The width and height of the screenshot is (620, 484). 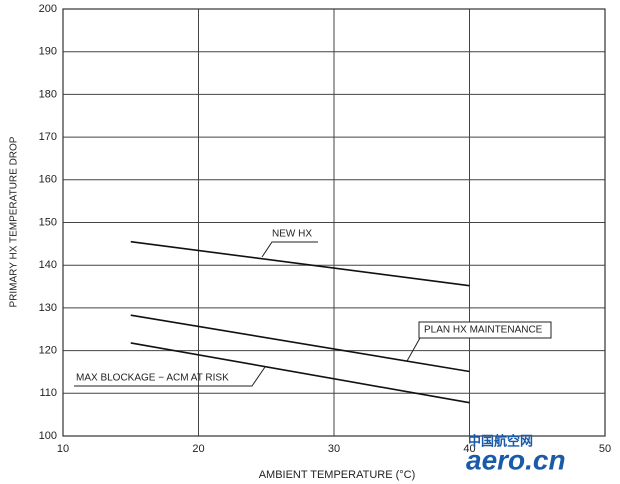 I want to click on y-tick-label: 160, so click(x=48, y=180).